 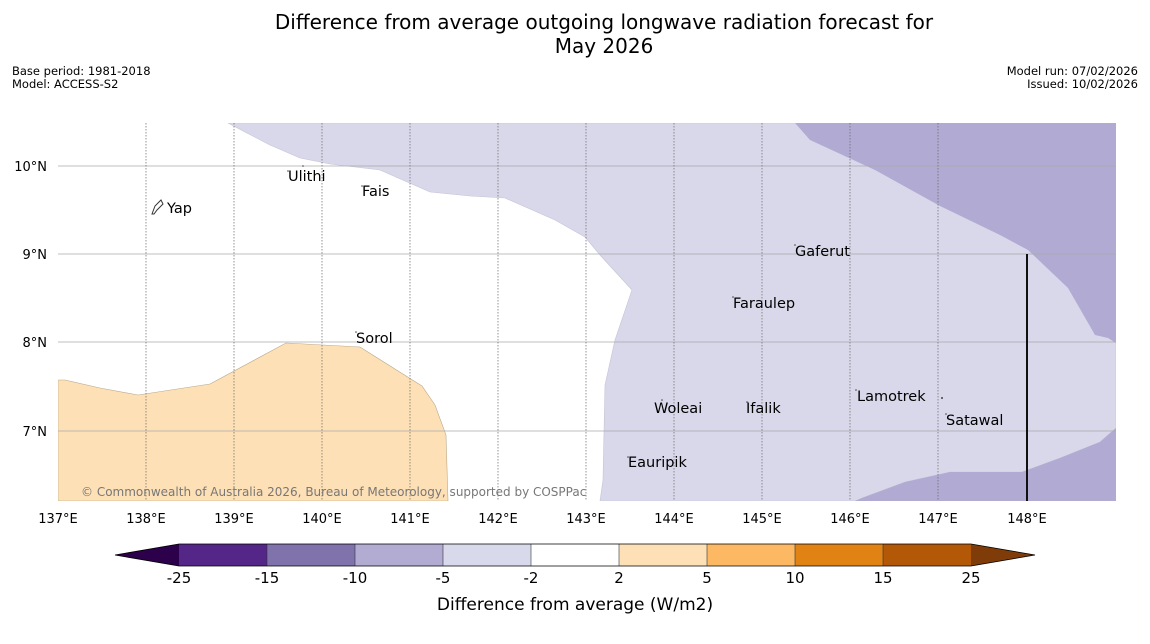 I want to click on lon-label-142e: 142°E, so click(x=498, y=519).